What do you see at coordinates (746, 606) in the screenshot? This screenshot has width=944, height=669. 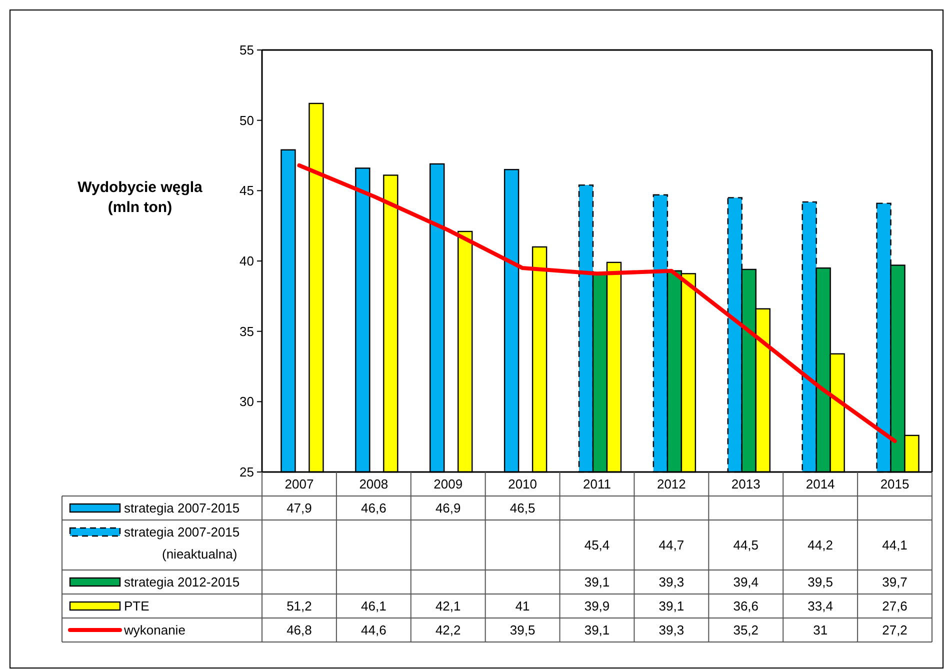 I see `data-label: 36,6` at bounding box center [746, 606].